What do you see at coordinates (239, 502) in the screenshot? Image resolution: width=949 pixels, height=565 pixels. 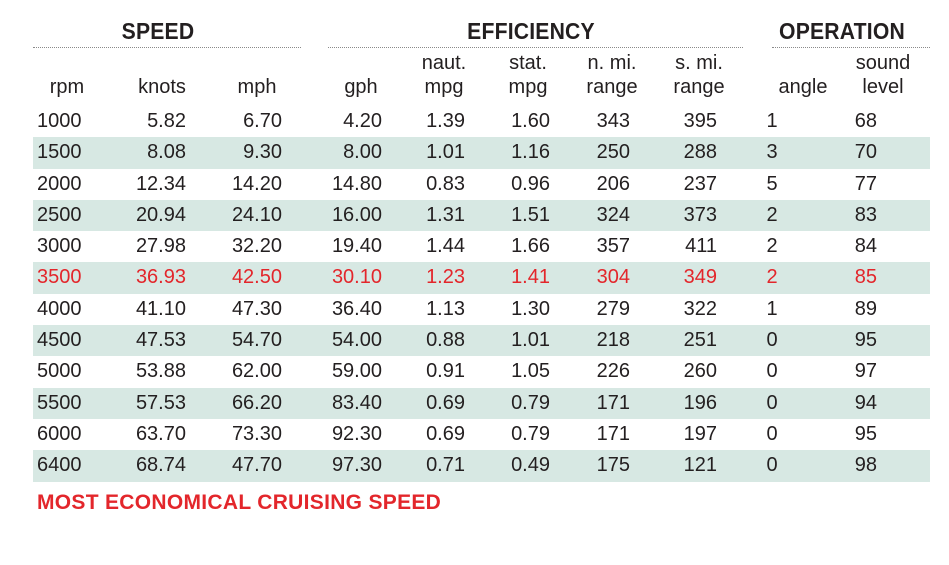 I see `footnote: MOST ECONOMICAL CRUISING SPEED` at bounding box center [239, 502].